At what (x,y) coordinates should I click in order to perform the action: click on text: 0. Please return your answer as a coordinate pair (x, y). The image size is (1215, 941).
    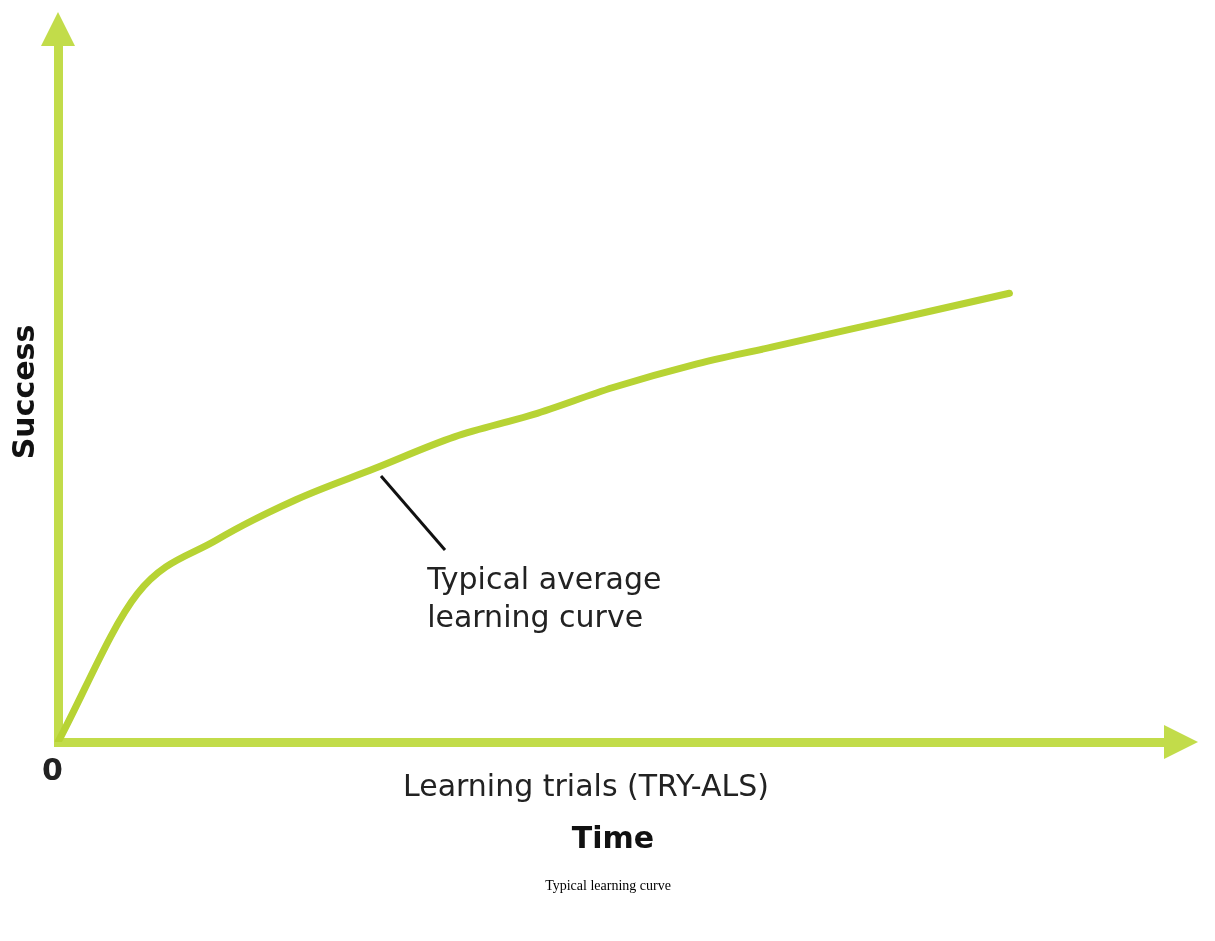
    Looking at the image, I should click on (52, 769).